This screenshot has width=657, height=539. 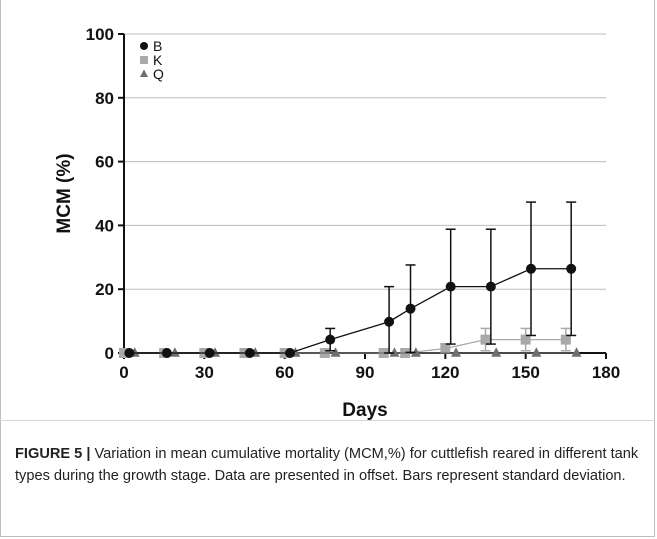 I want to click on x-axis-label: Days, so click(x=364, y=410).